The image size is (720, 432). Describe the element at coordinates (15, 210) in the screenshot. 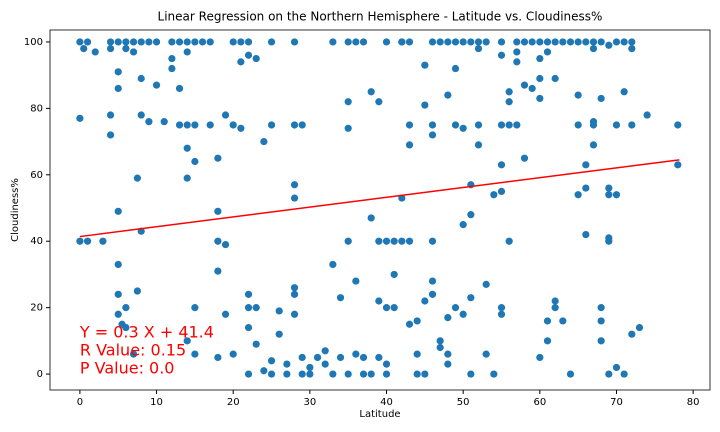

I see `y-axis-label: Cloudiness%` at that location.